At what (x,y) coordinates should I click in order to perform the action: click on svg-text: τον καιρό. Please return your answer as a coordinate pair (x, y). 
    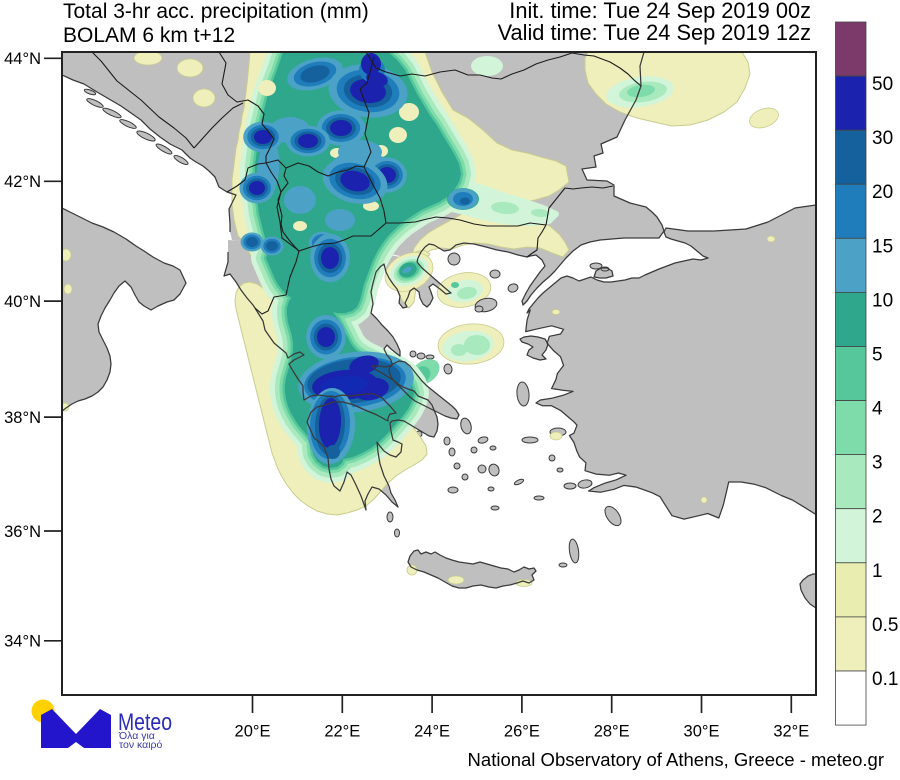
    Looking at the image, I should click on (141, 745).